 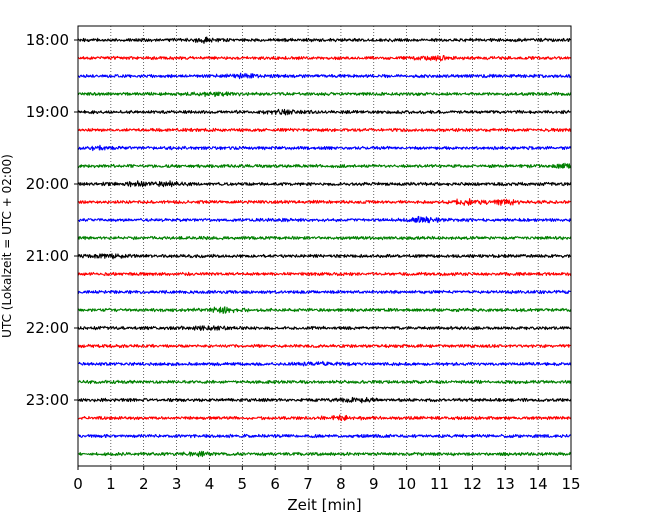 I want to click on y-tick-label: 21:00, so click(x=47, y=256).